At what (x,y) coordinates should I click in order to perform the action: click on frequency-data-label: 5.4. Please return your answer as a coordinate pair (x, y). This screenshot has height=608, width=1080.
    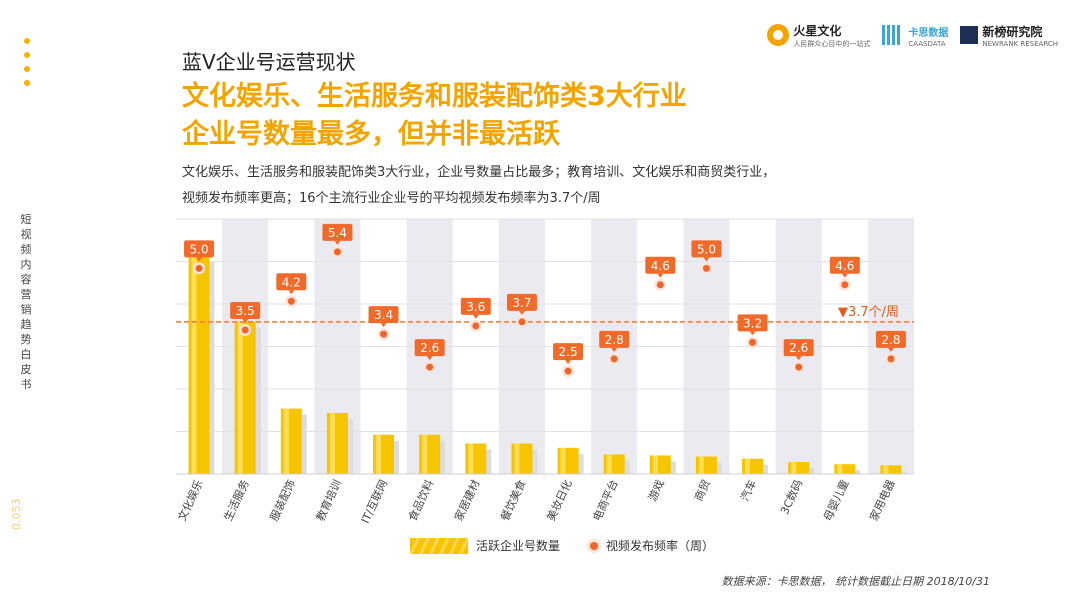
    Looking at the image, I should click on (337, 233).